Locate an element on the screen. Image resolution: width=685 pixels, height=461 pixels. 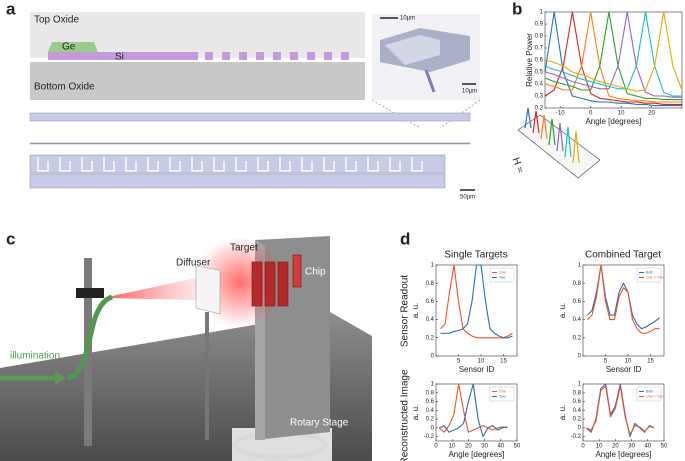
y-tick-label: 0.9 is located at coordinates (539, 25).